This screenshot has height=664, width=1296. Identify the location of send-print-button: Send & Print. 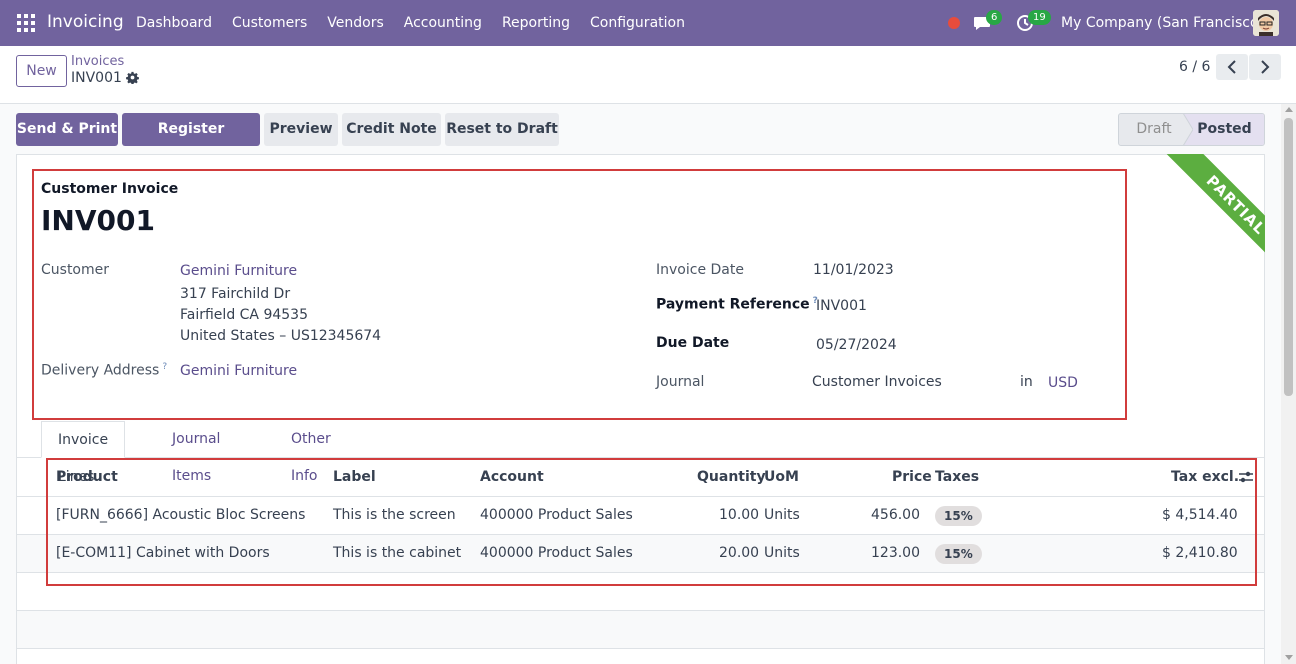
(67, 129).